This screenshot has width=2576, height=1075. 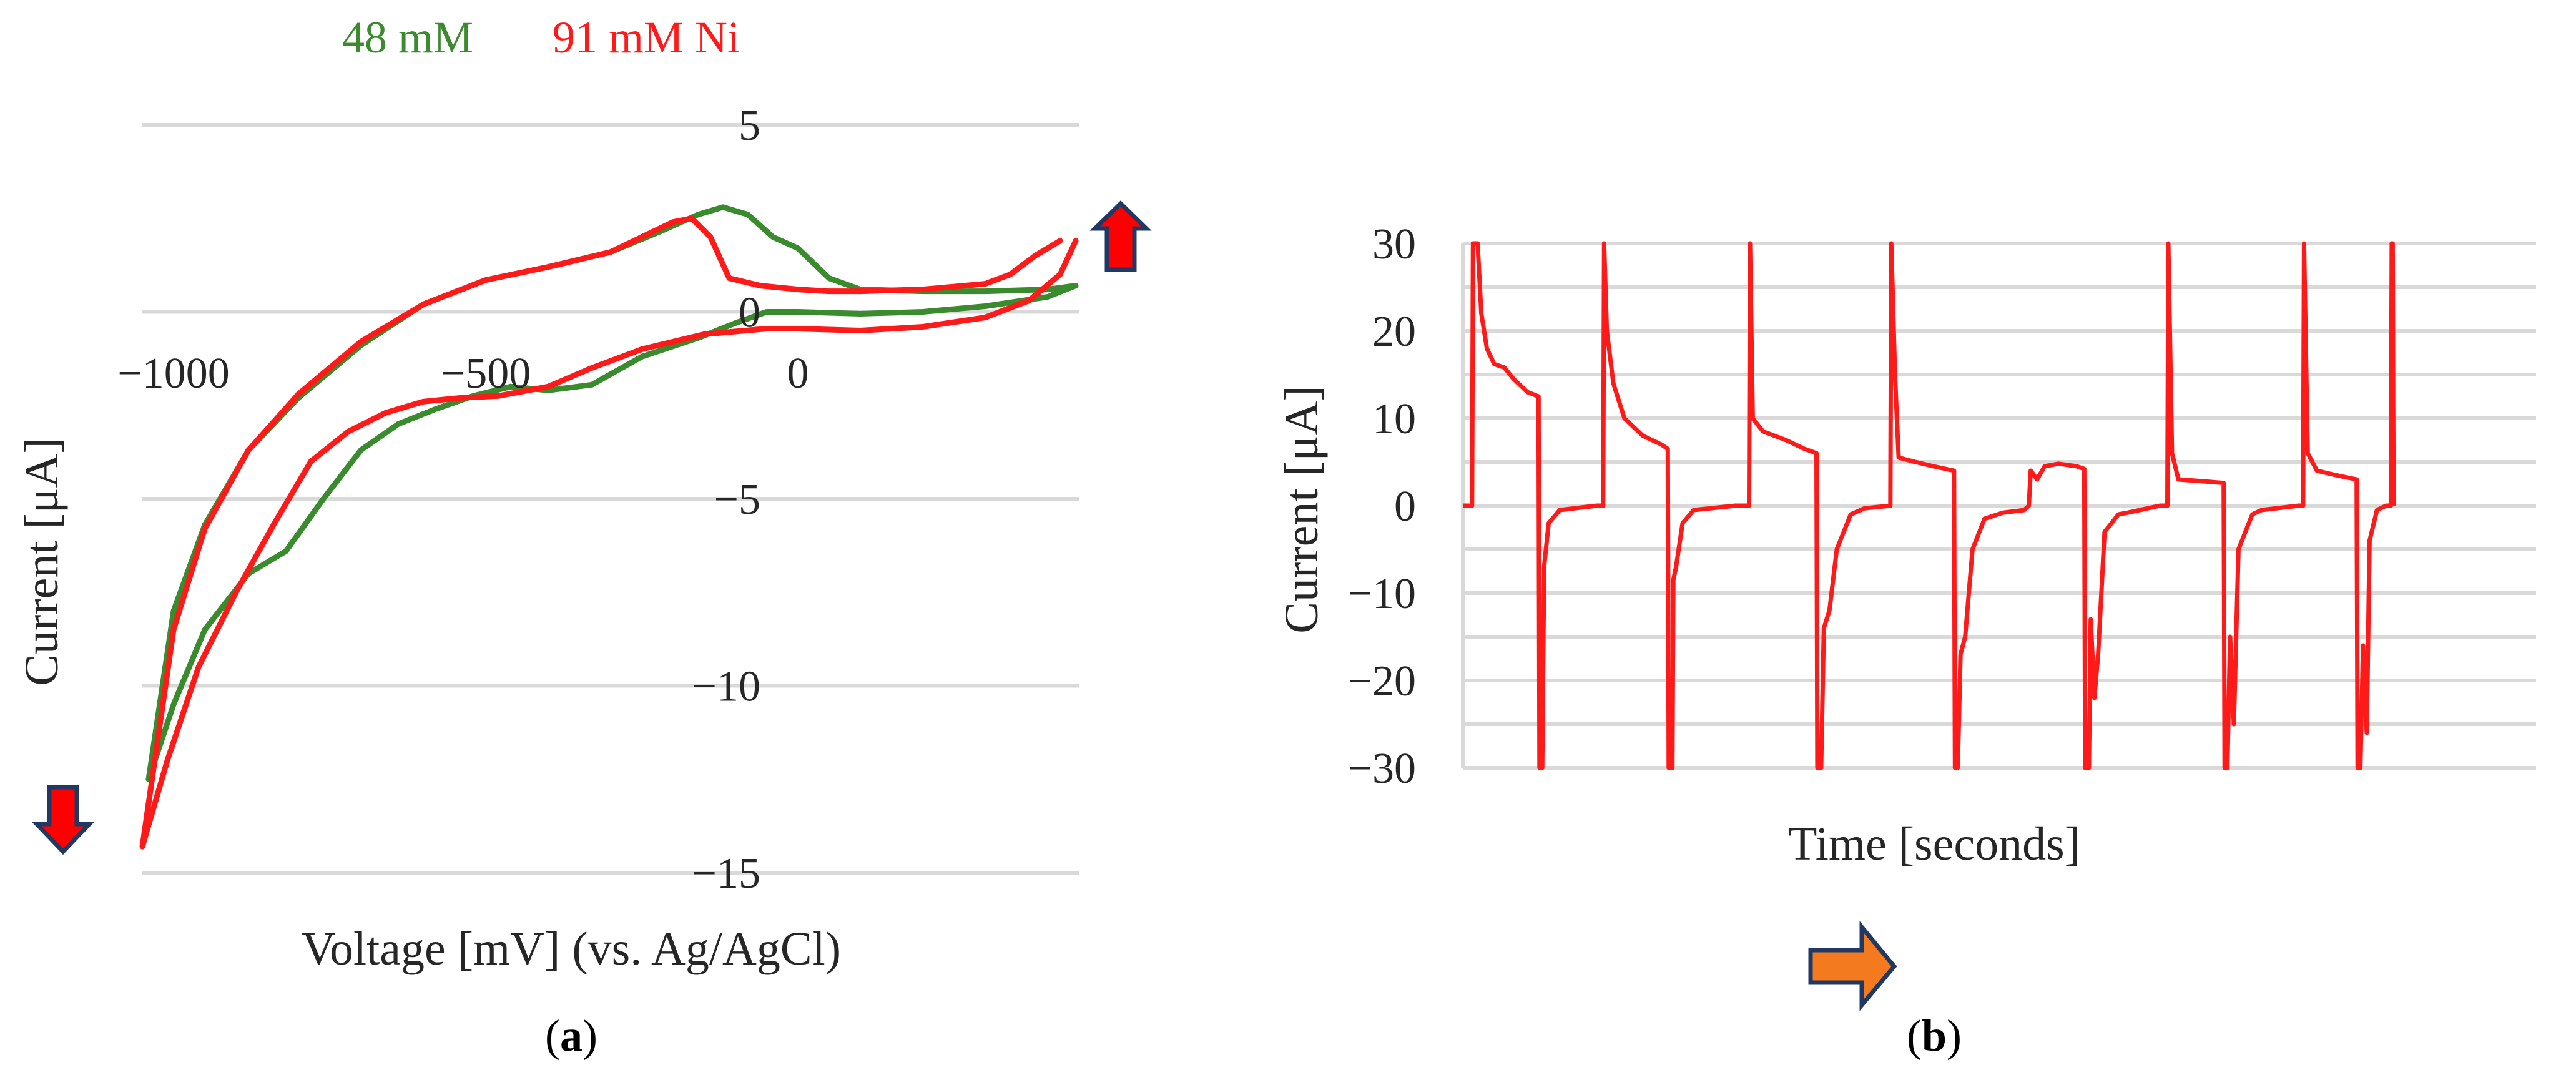 What do you see at coordinates (1382, 681) in the screenshot?
I see `panel-b-y-tick-label: −20` at bounding box center [1382, 681].